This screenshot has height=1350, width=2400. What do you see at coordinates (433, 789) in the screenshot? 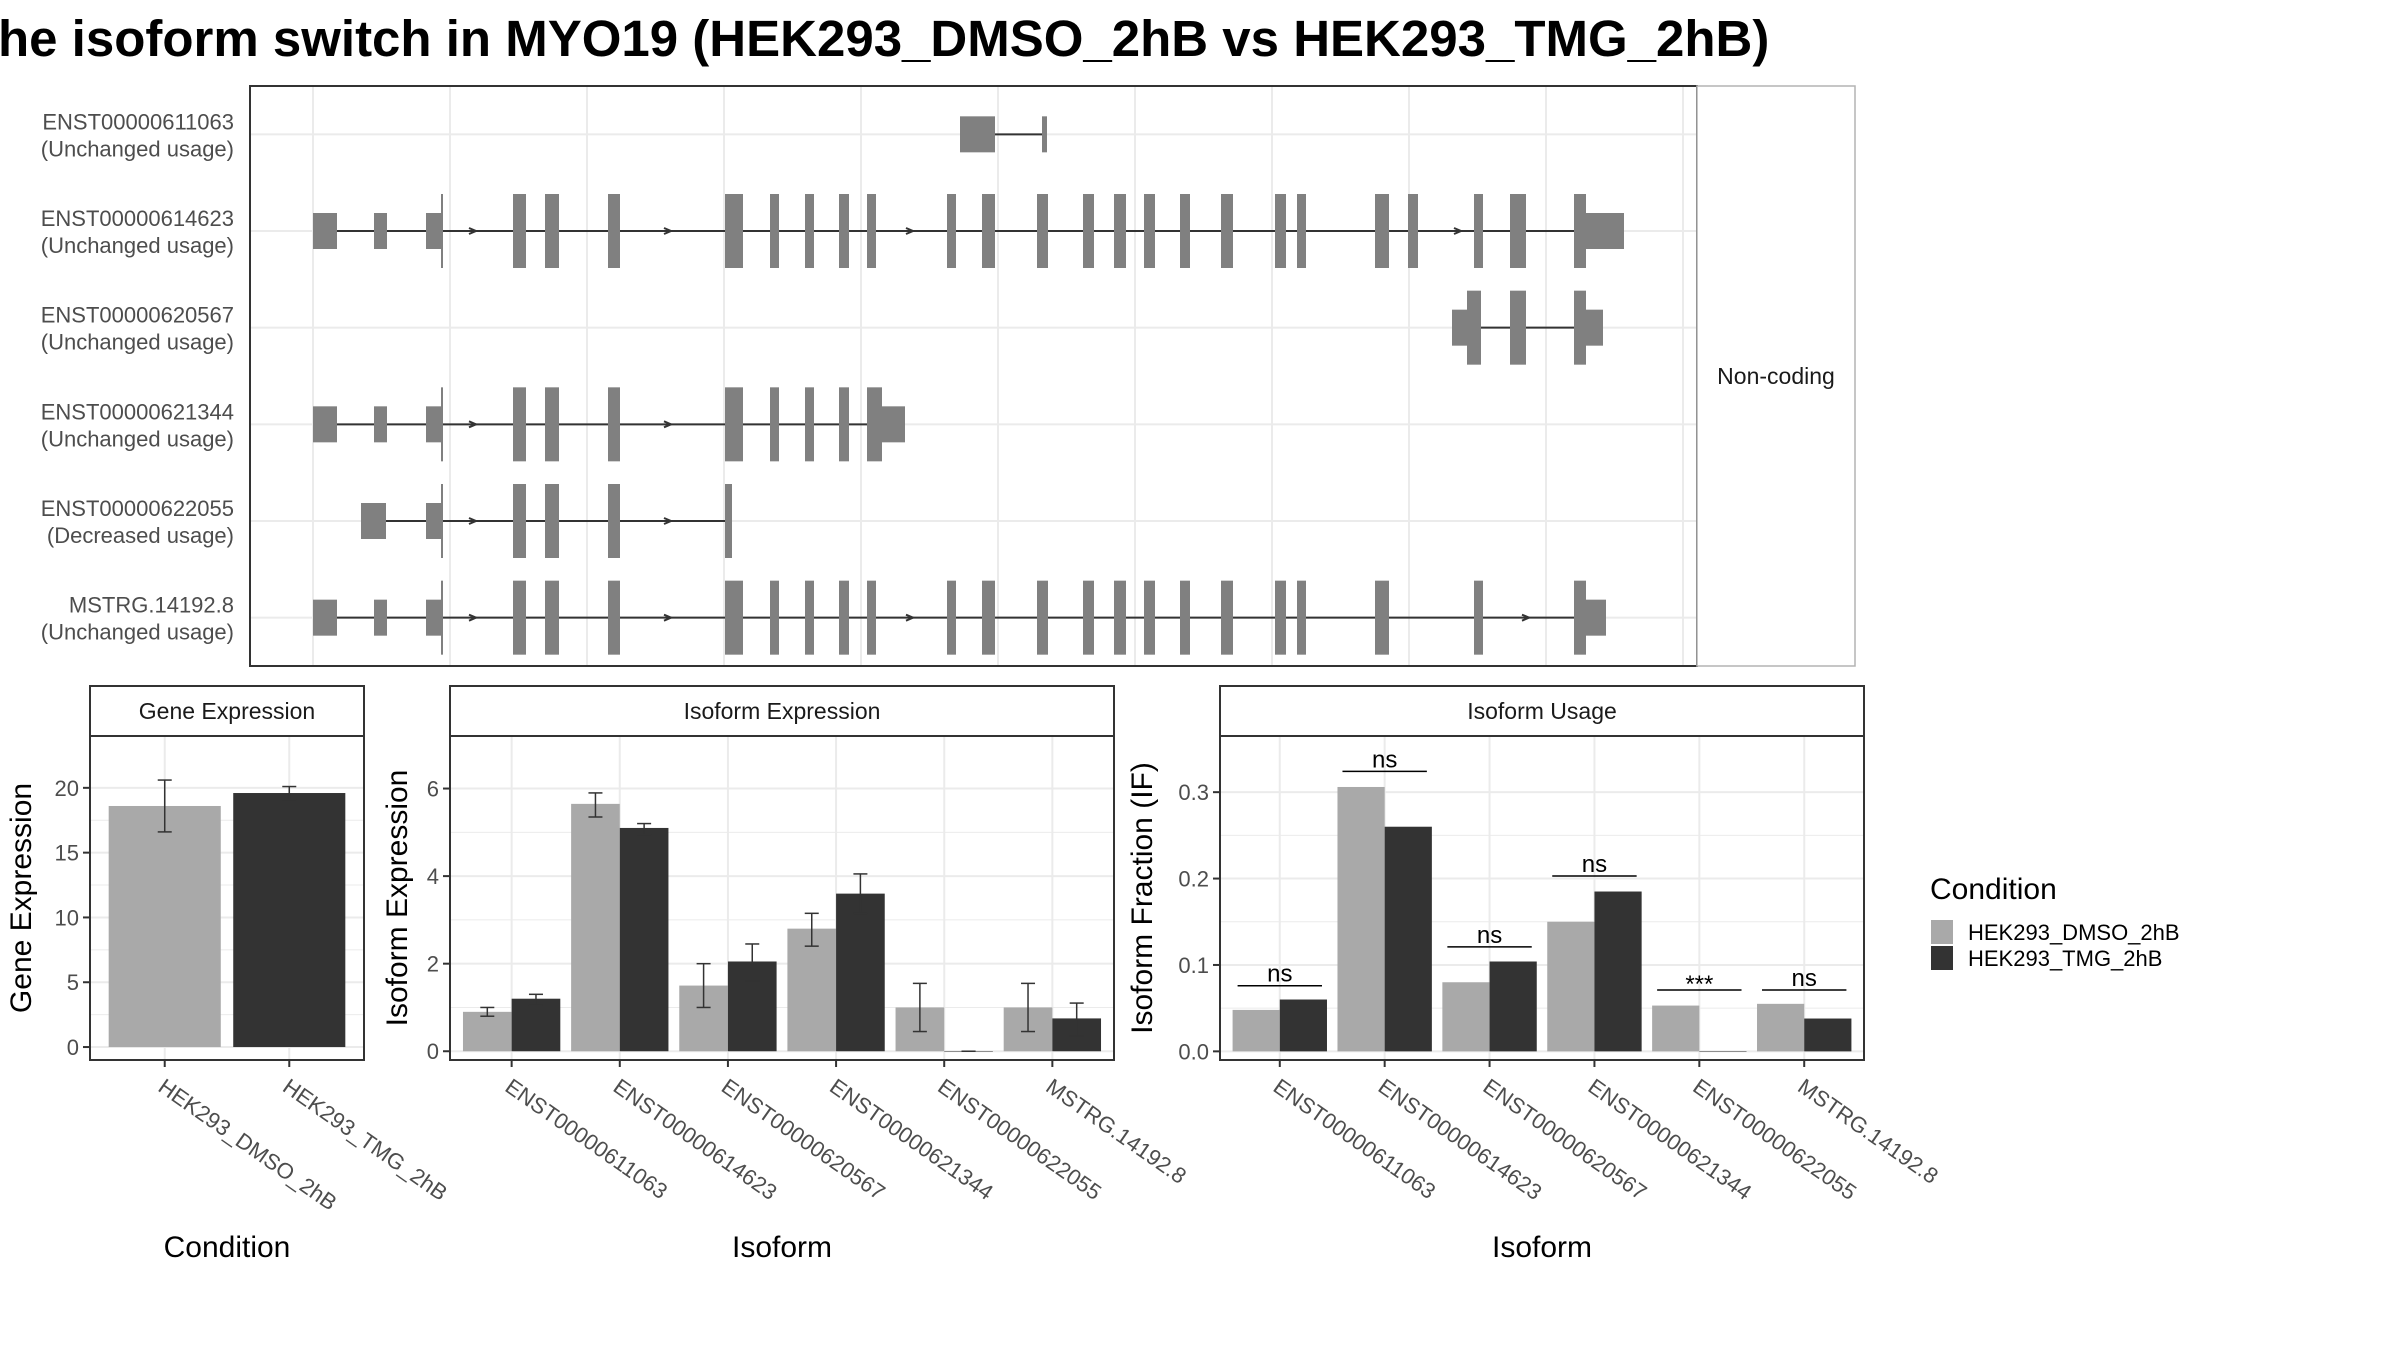
I see `y-tick-label: 6` at bounding box center [433, 789].